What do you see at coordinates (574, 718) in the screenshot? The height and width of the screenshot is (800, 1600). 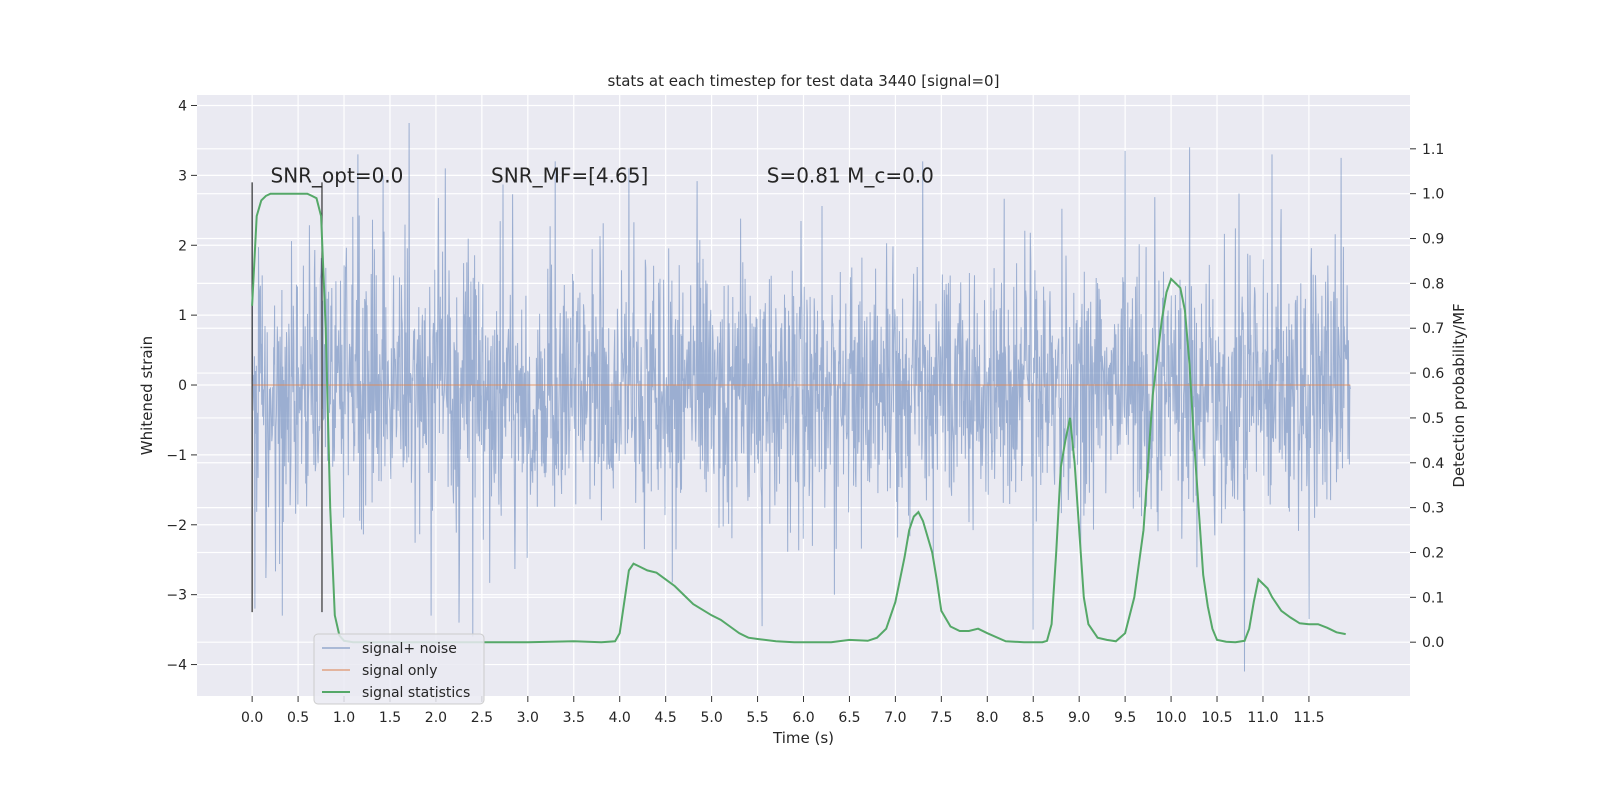 I see `x-tick-label: 3.5` at bounding box center [574, 718].